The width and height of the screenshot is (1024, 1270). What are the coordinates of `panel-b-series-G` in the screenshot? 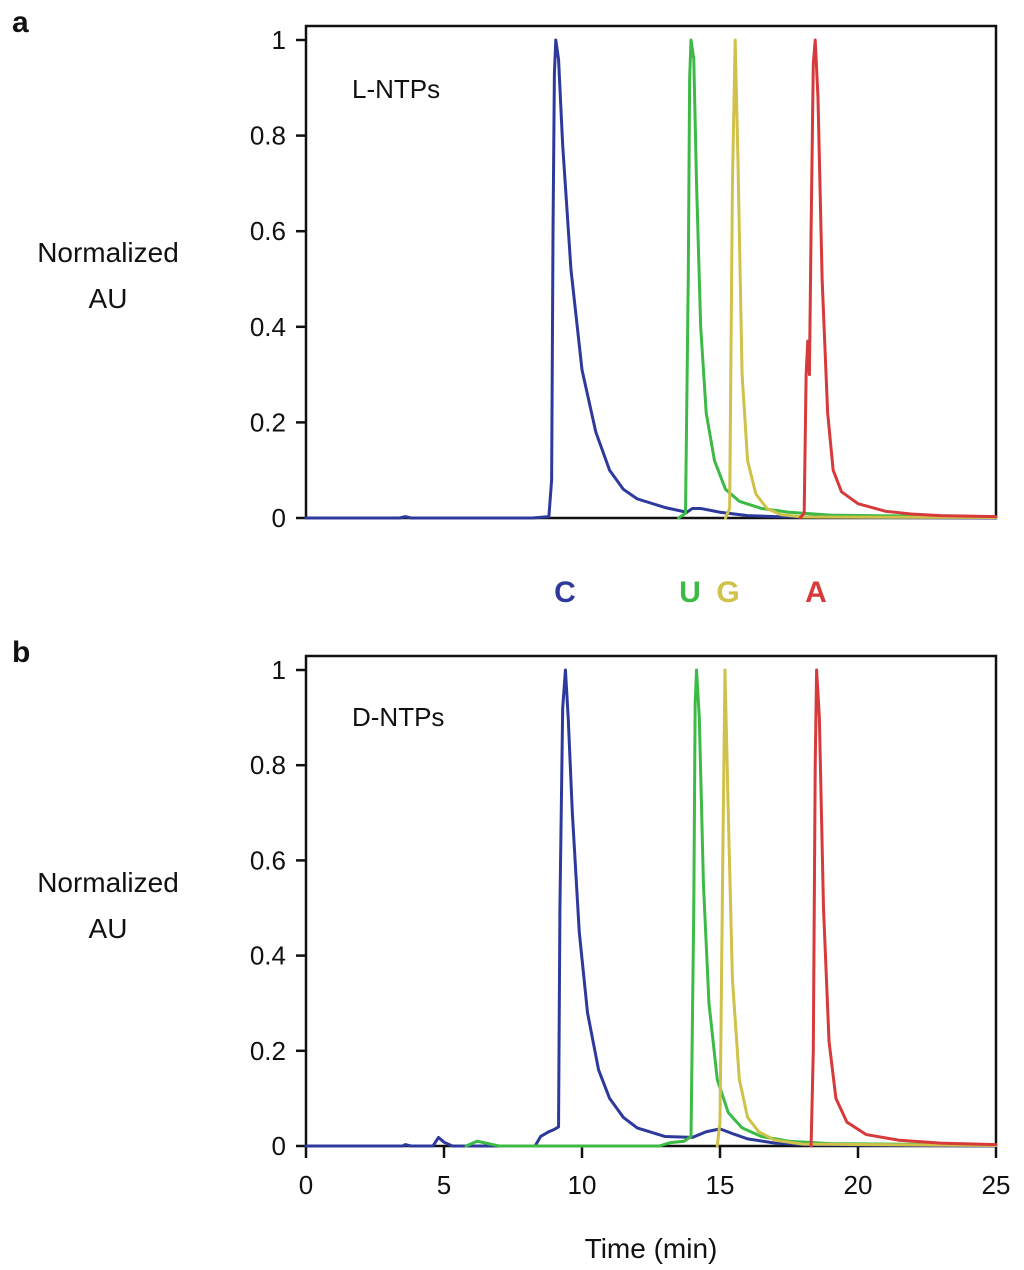 It's located at (856, 908).